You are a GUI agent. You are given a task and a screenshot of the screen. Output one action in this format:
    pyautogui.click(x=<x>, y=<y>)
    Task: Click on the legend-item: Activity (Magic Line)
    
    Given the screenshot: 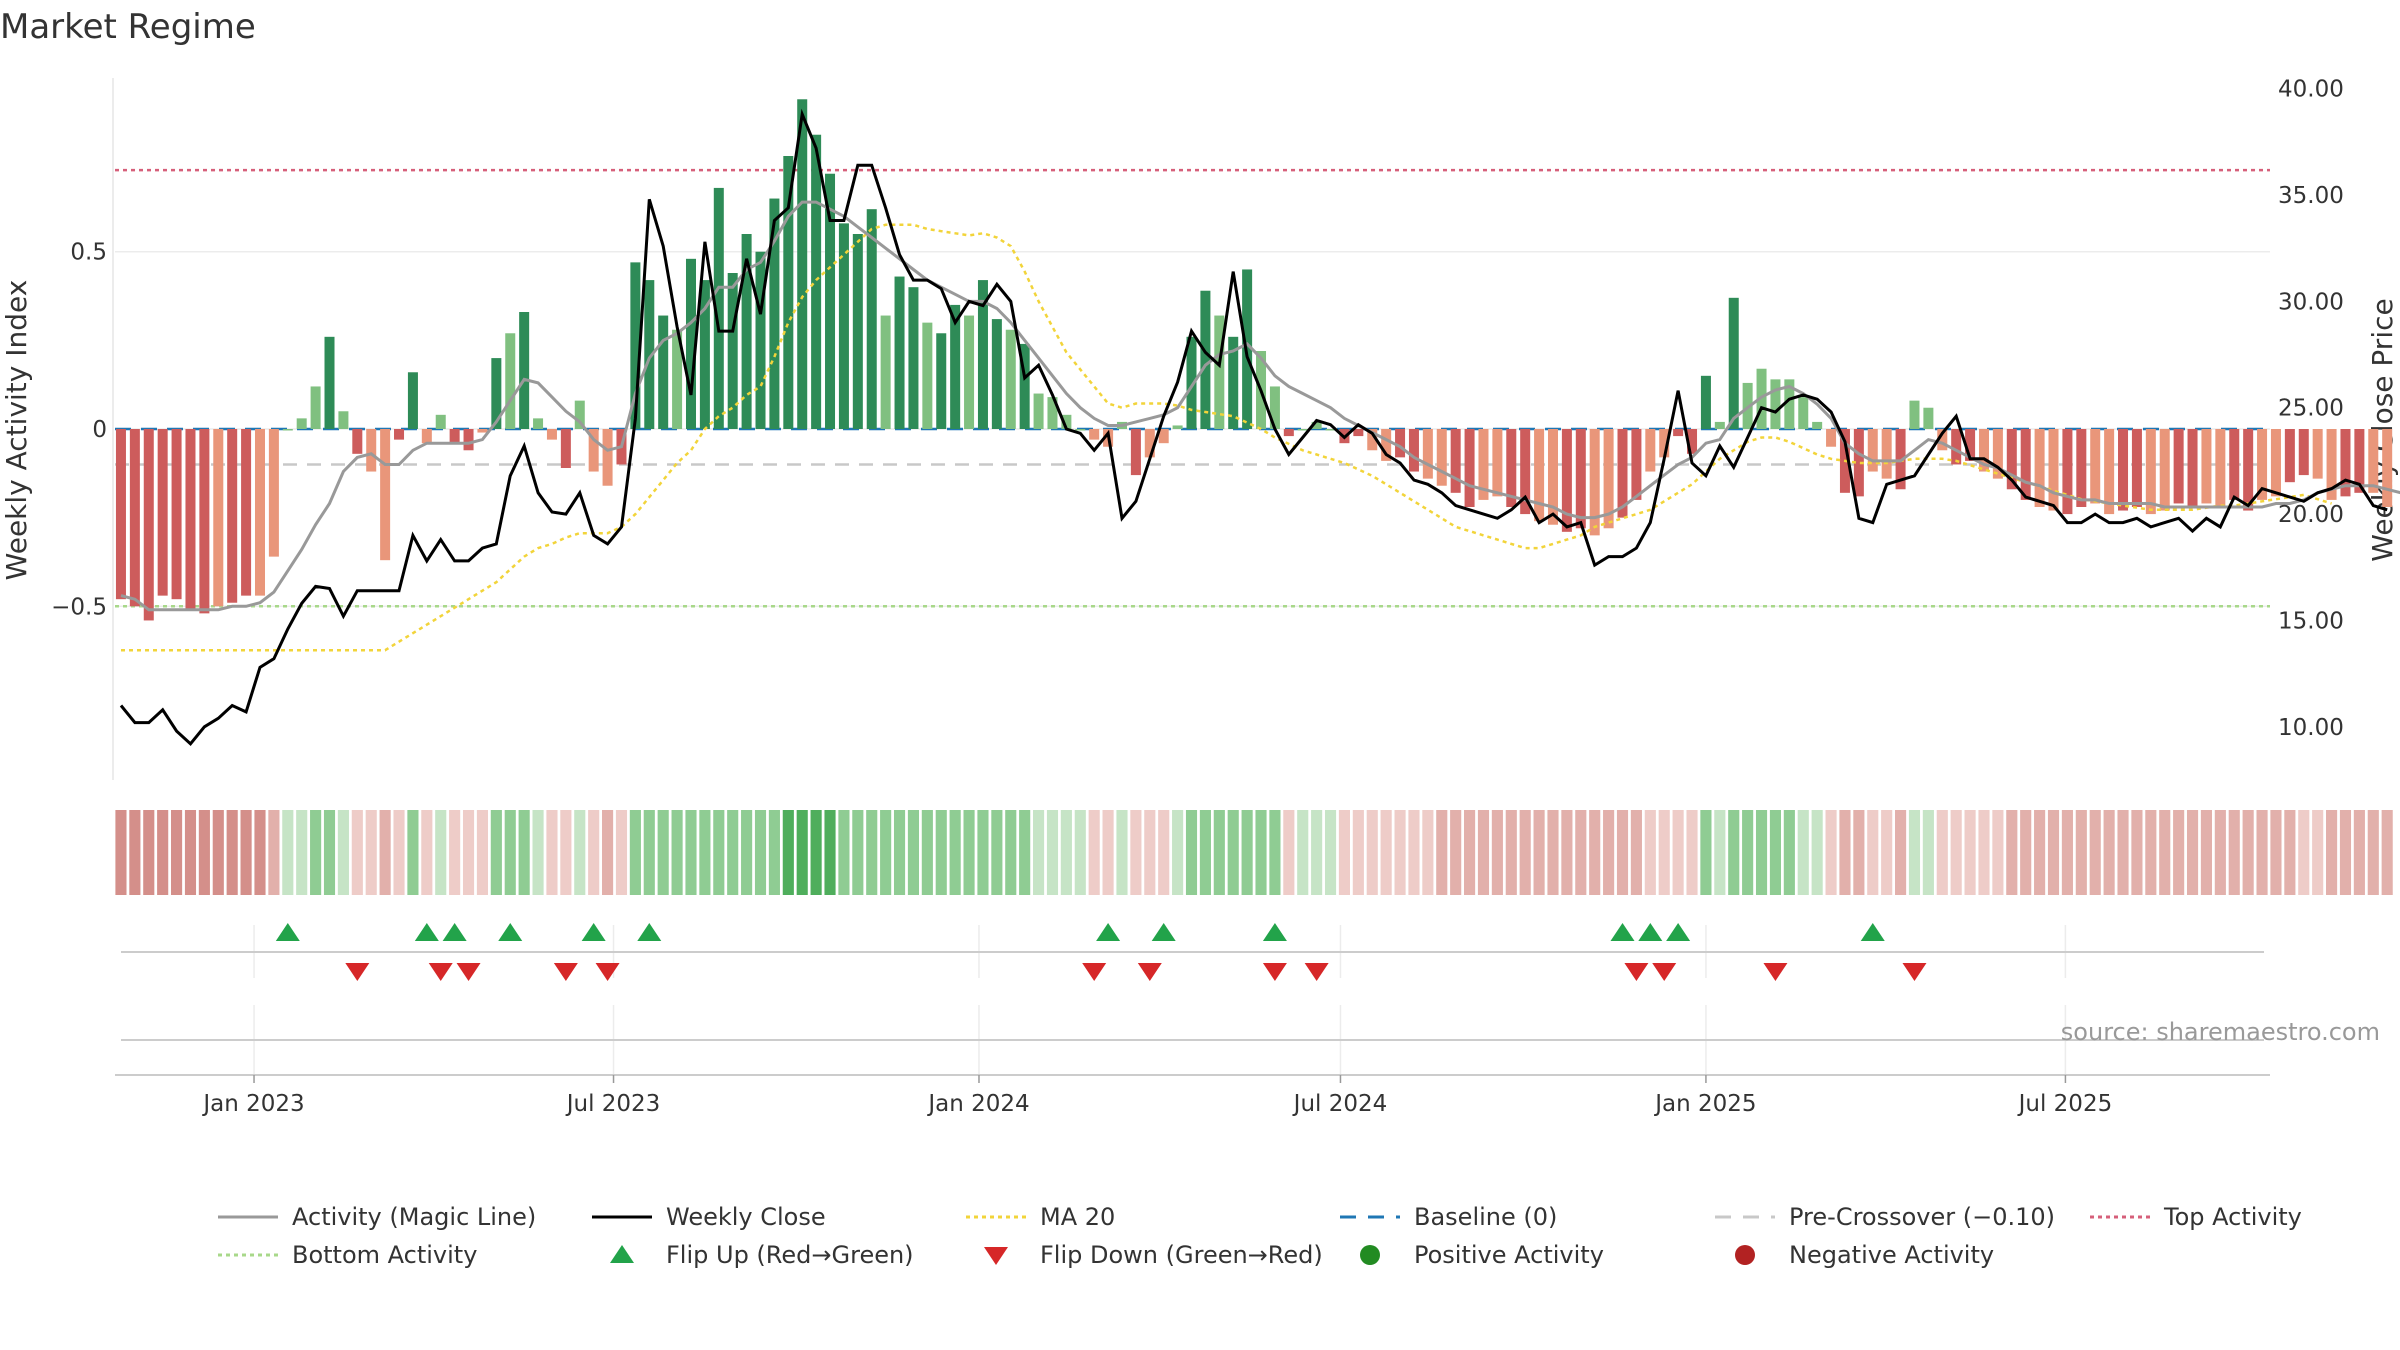 What is the action you would take?
    pyautogui.click(x=377, y=1217)
    